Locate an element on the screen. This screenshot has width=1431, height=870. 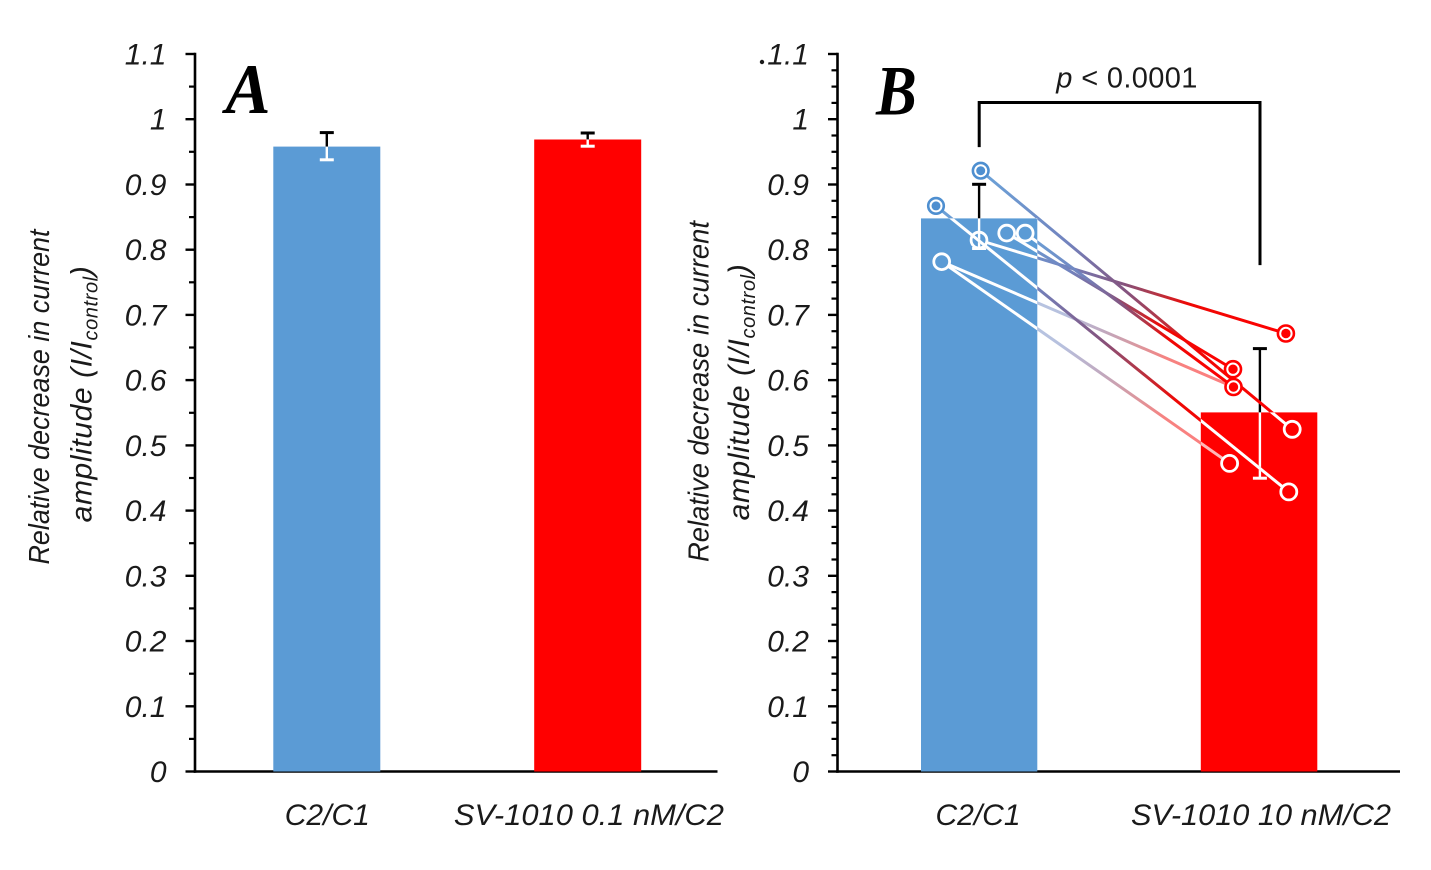
svg-text: B is located at coordinates (896, 91).